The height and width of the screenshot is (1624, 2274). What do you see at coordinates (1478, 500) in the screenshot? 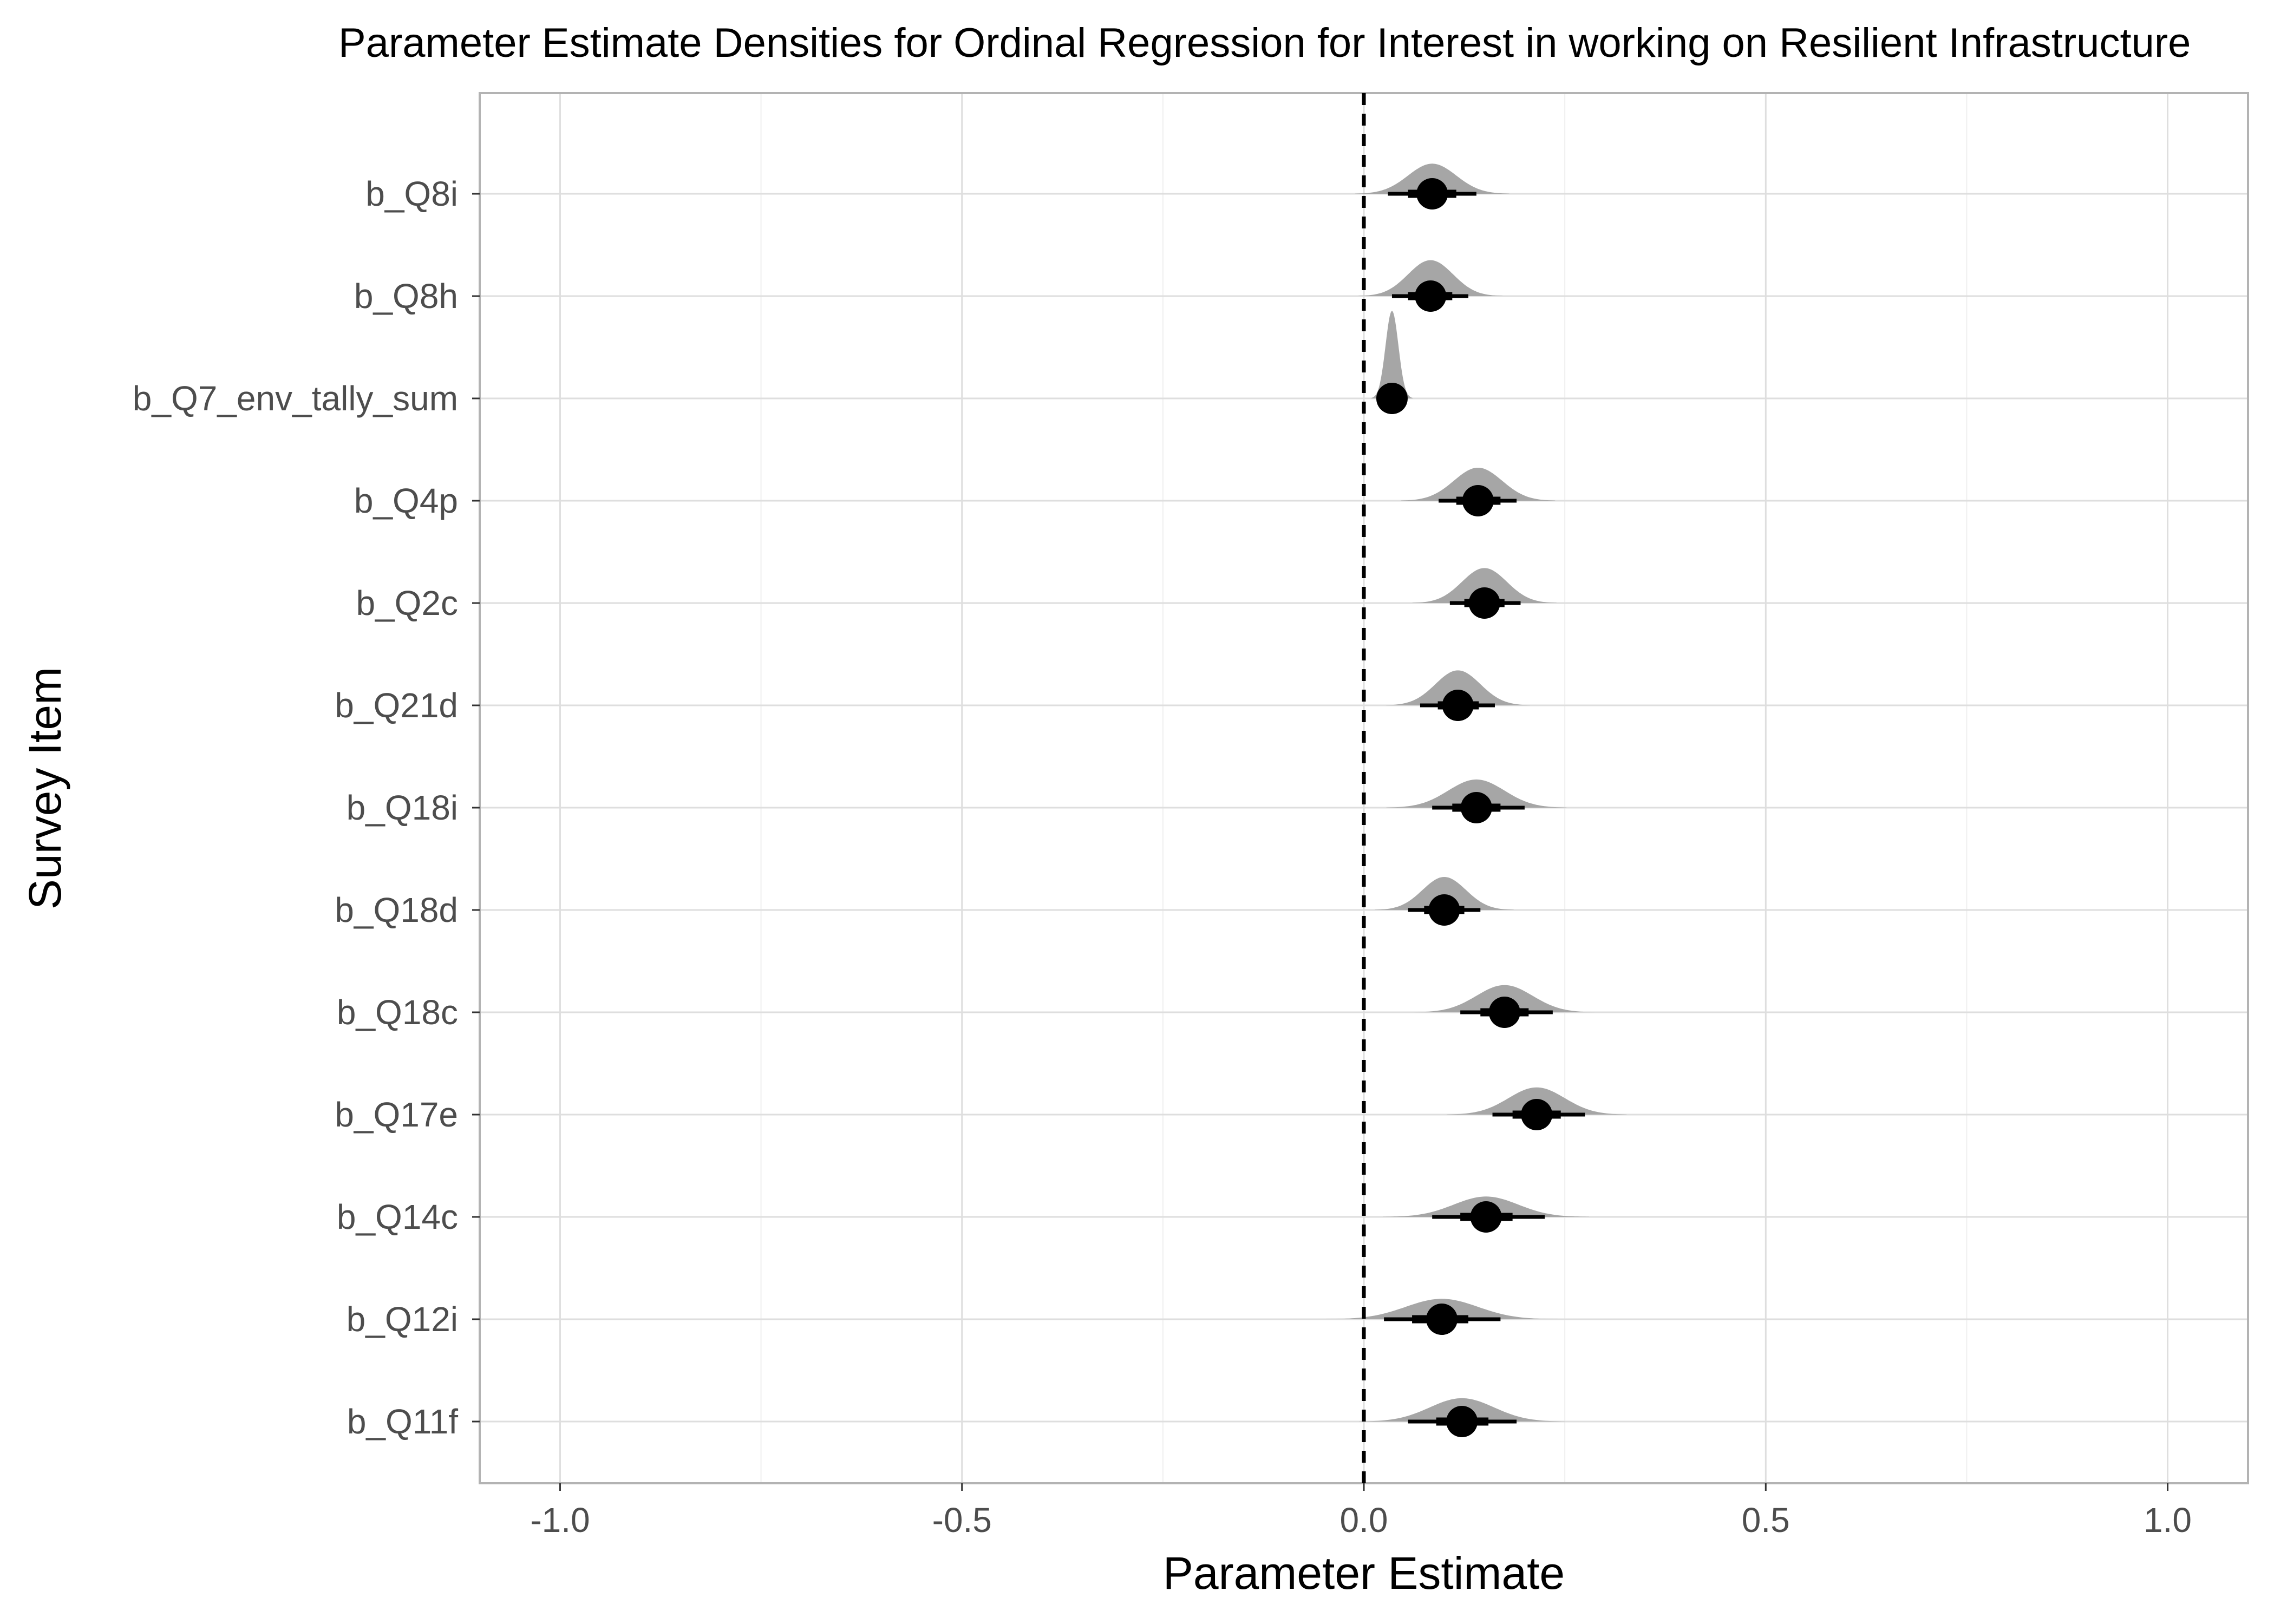
I see `point-b_Q4p` at bounding box center [1478, 500].